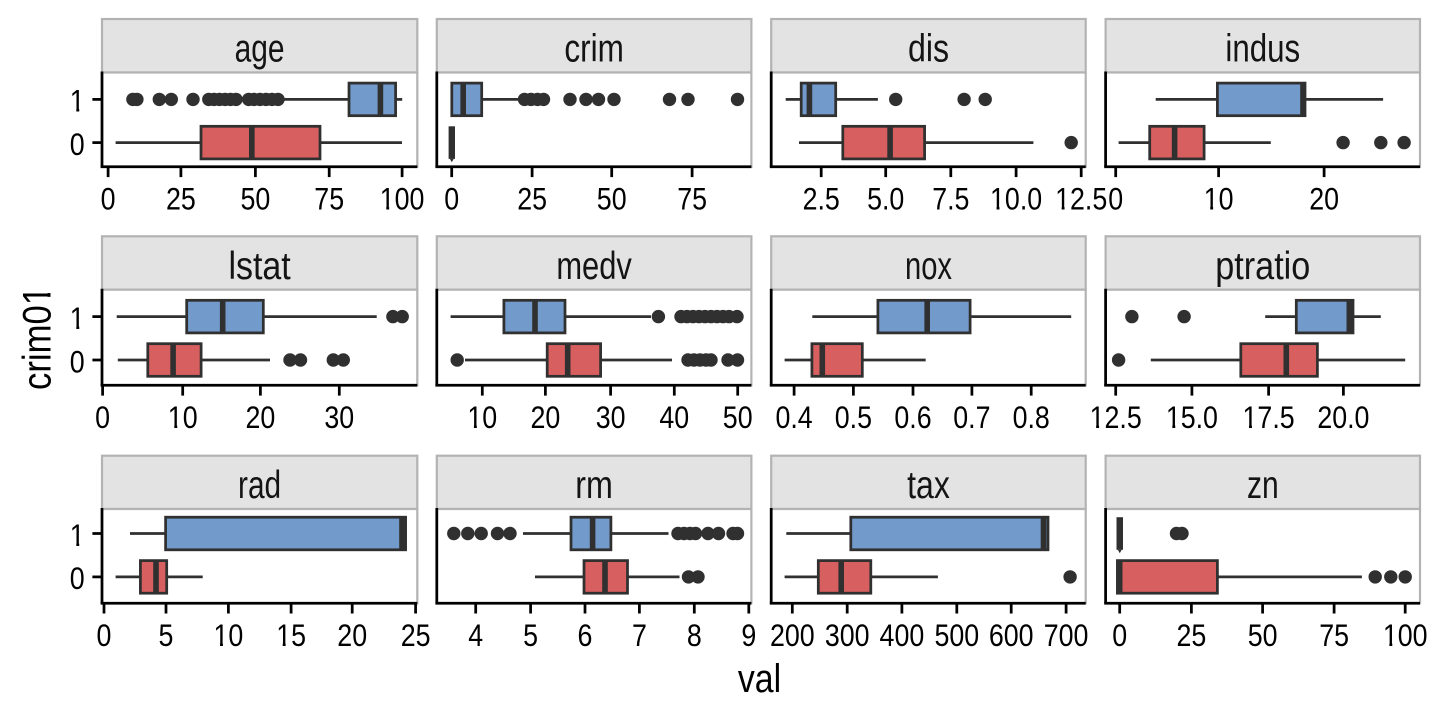  I want to click on svg-text: 0.4, so click(794, 417).